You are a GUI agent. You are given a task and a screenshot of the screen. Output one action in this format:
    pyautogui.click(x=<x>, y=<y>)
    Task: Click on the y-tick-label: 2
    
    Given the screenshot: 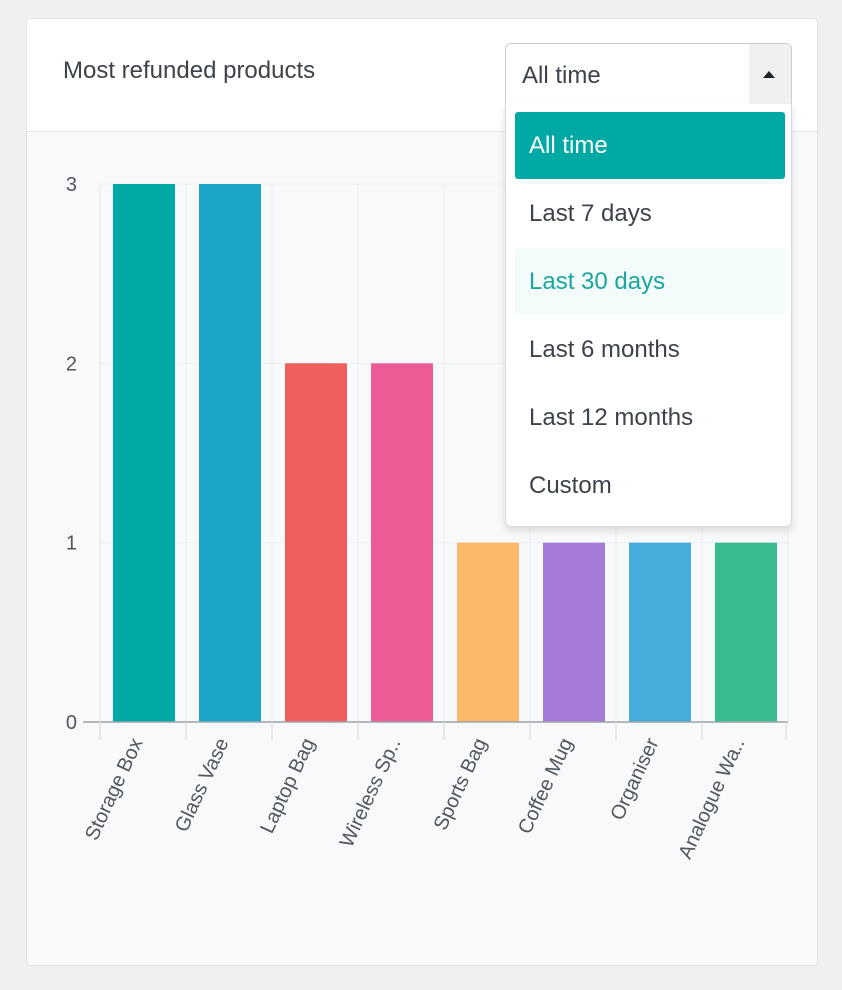 What is the action you would take?
    pyautogui.click(x=71, y=364)
    